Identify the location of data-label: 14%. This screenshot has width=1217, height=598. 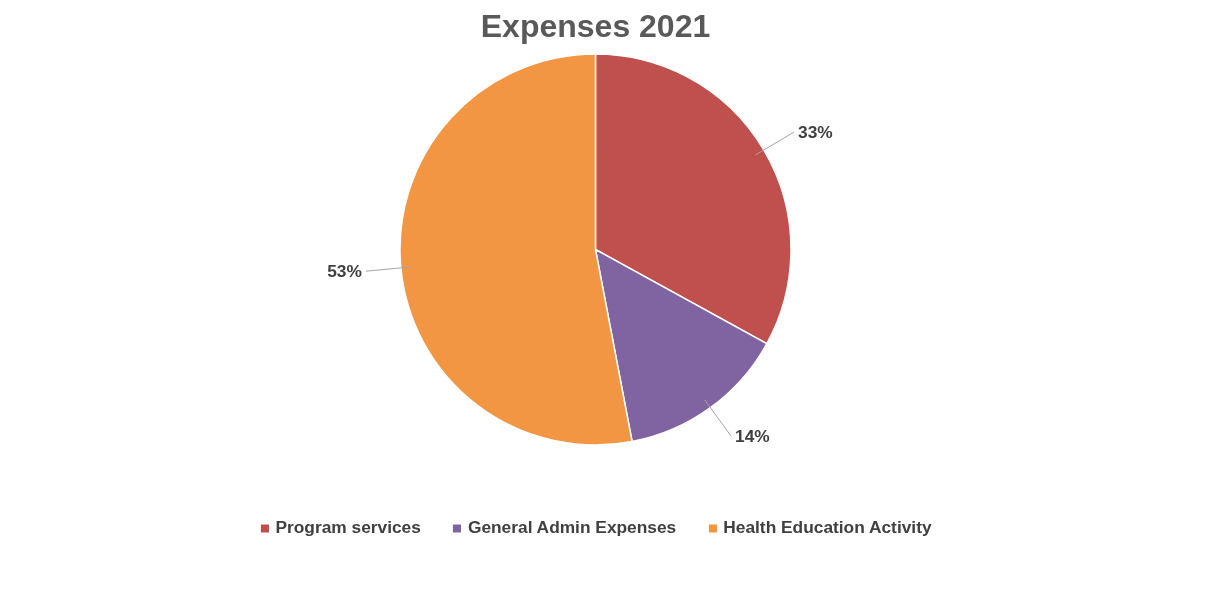
(752, 436).